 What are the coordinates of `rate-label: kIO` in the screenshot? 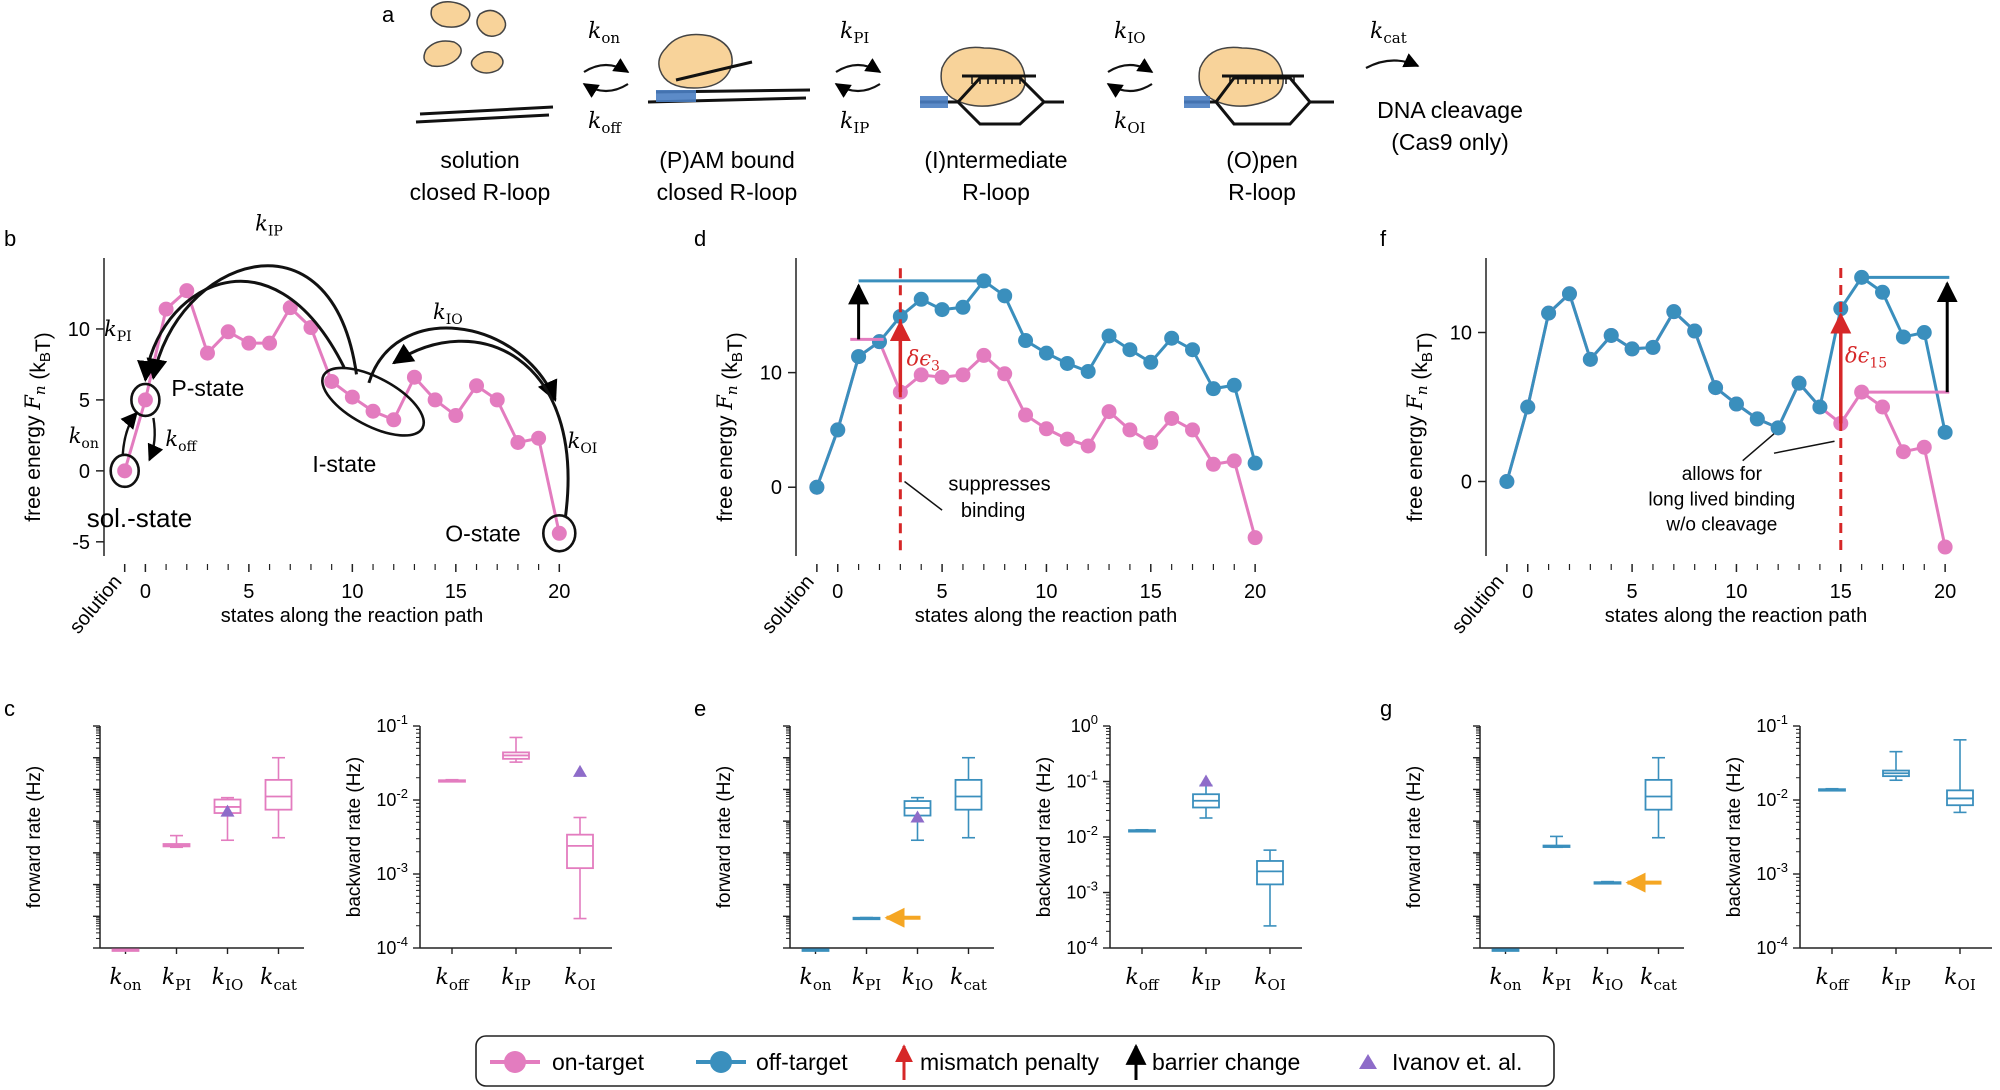 It's located at (1130, 33).